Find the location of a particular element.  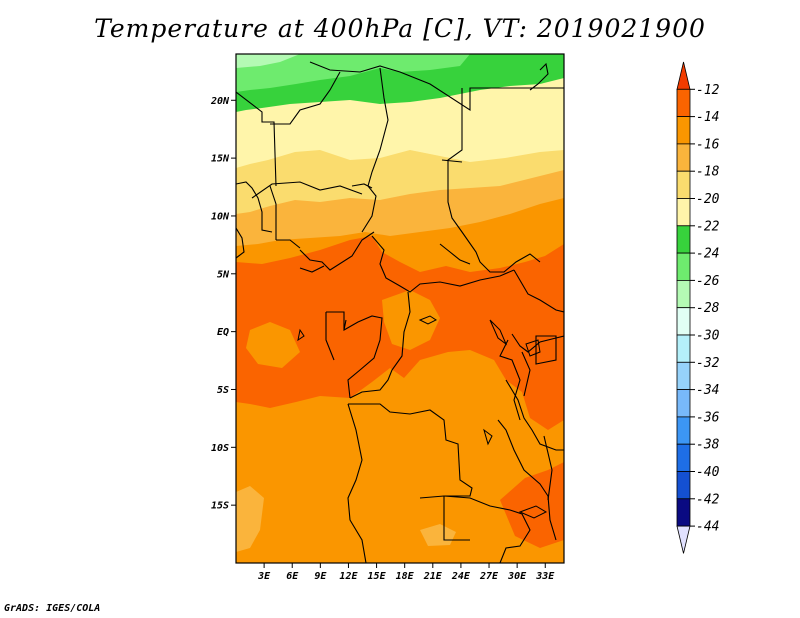

colorbar-label: -28 is located at coordinates (708, 308).